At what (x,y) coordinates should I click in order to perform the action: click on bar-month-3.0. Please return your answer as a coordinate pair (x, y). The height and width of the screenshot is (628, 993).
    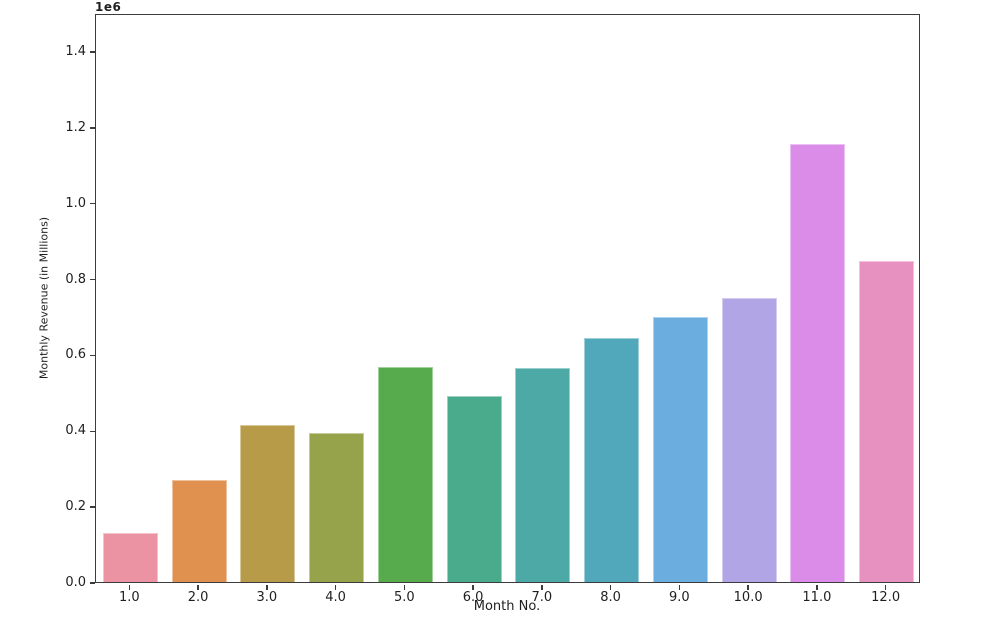
    Looking at the image, I should click on (268, 503).